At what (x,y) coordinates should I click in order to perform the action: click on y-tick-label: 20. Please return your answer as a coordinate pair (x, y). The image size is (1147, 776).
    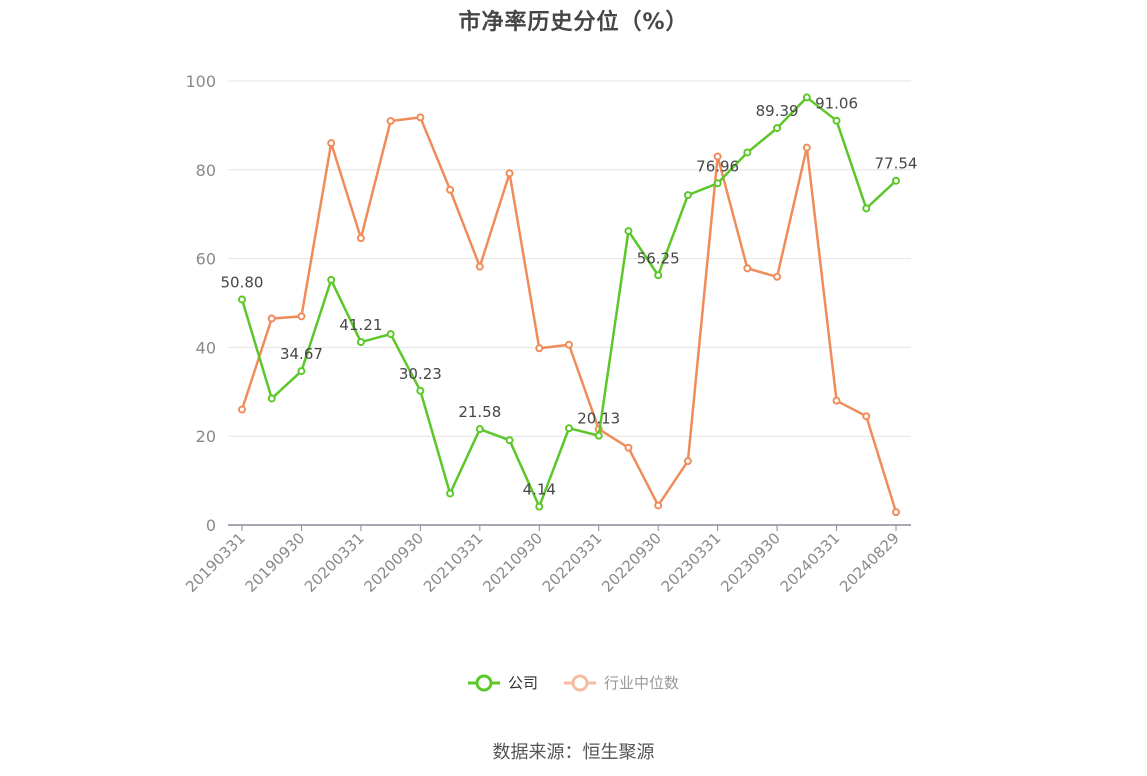
    Looking at the image, I should click on (206, 436).